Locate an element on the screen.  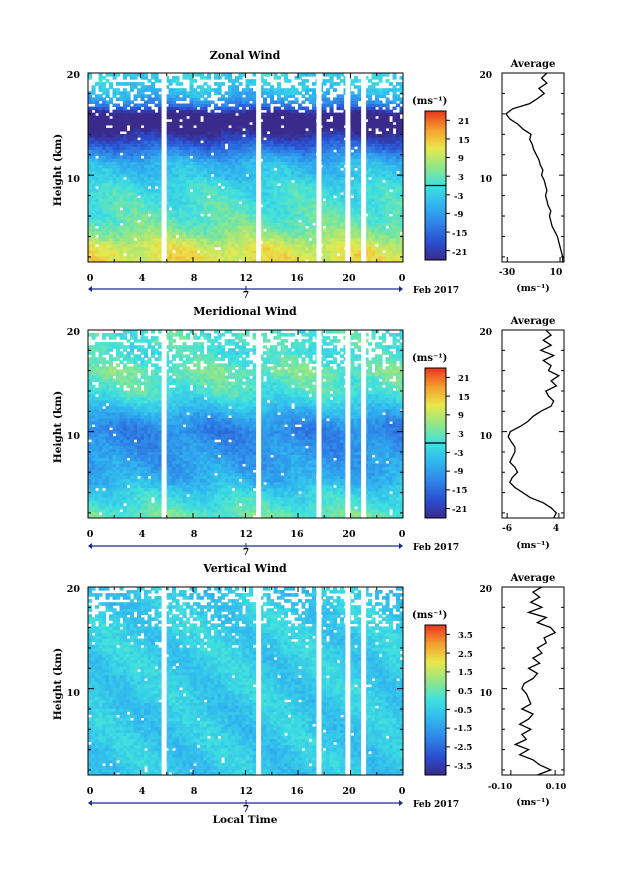
colorbar-meridional: (ms⁻¹) 21 15 9 3 -3 -9 -15 -21 is located at coordinates (441, 436).